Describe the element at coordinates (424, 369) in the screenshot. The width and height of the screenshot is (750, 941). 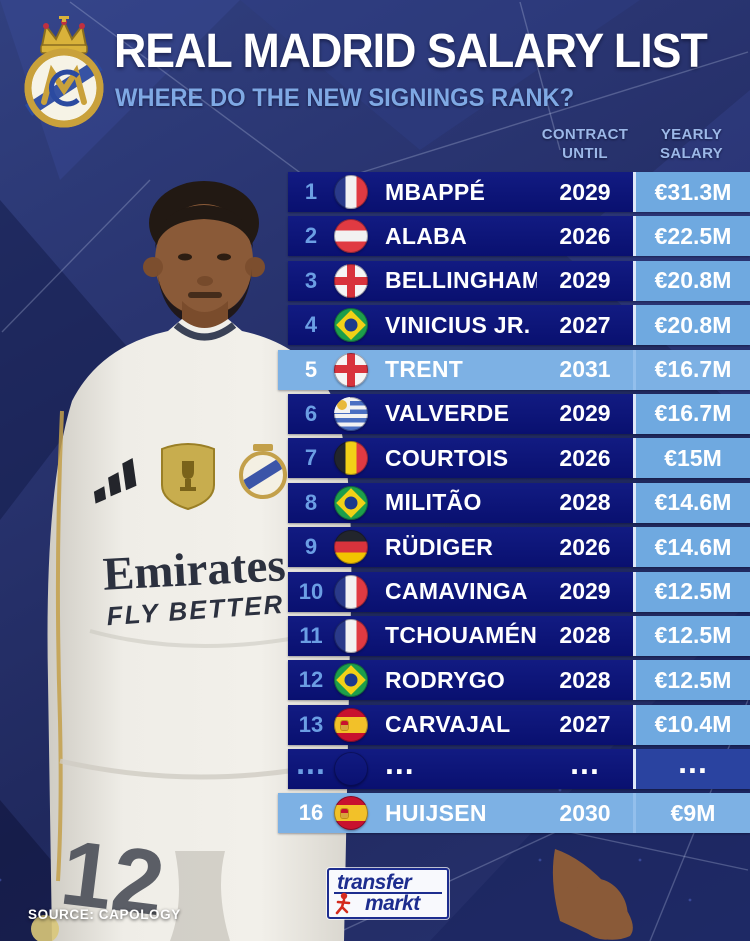
I see `player-name-cell: TRENT` at that location.